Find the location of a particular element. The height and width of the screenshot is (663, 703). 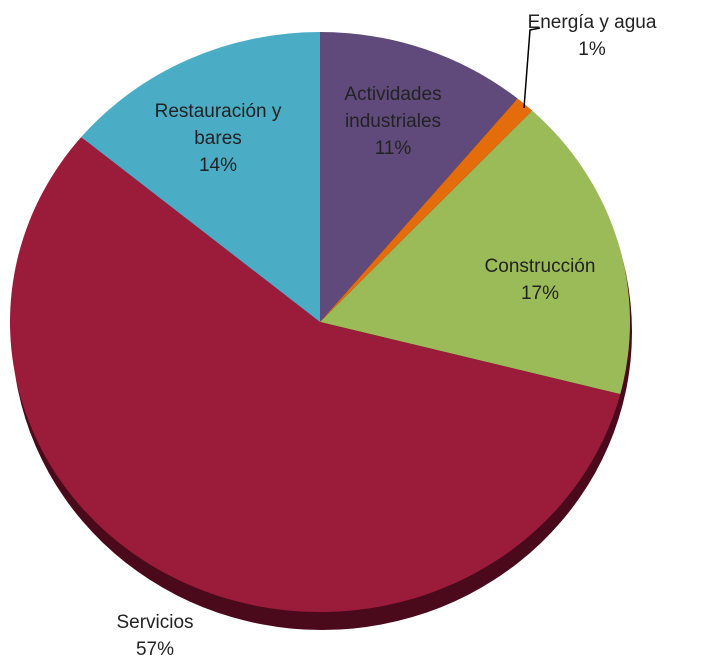

leader-line is located at coordinates (532, 68).